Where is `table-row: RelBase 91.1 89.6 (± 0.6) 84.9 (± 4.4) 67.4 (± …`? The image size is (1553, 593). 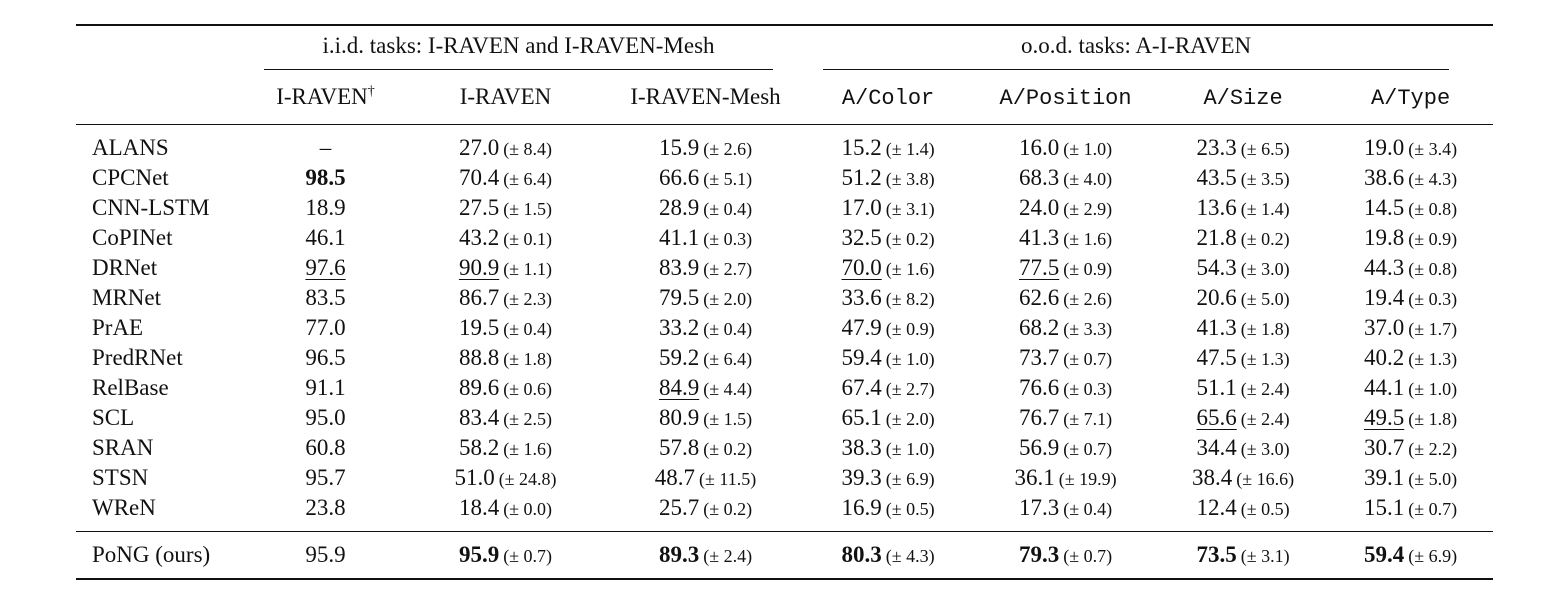
table-row: RelBase 91.1 89.6 (± 0.6) 84.9 (± 4.4) 67.4 (± … is located at coordinates (784, 388).